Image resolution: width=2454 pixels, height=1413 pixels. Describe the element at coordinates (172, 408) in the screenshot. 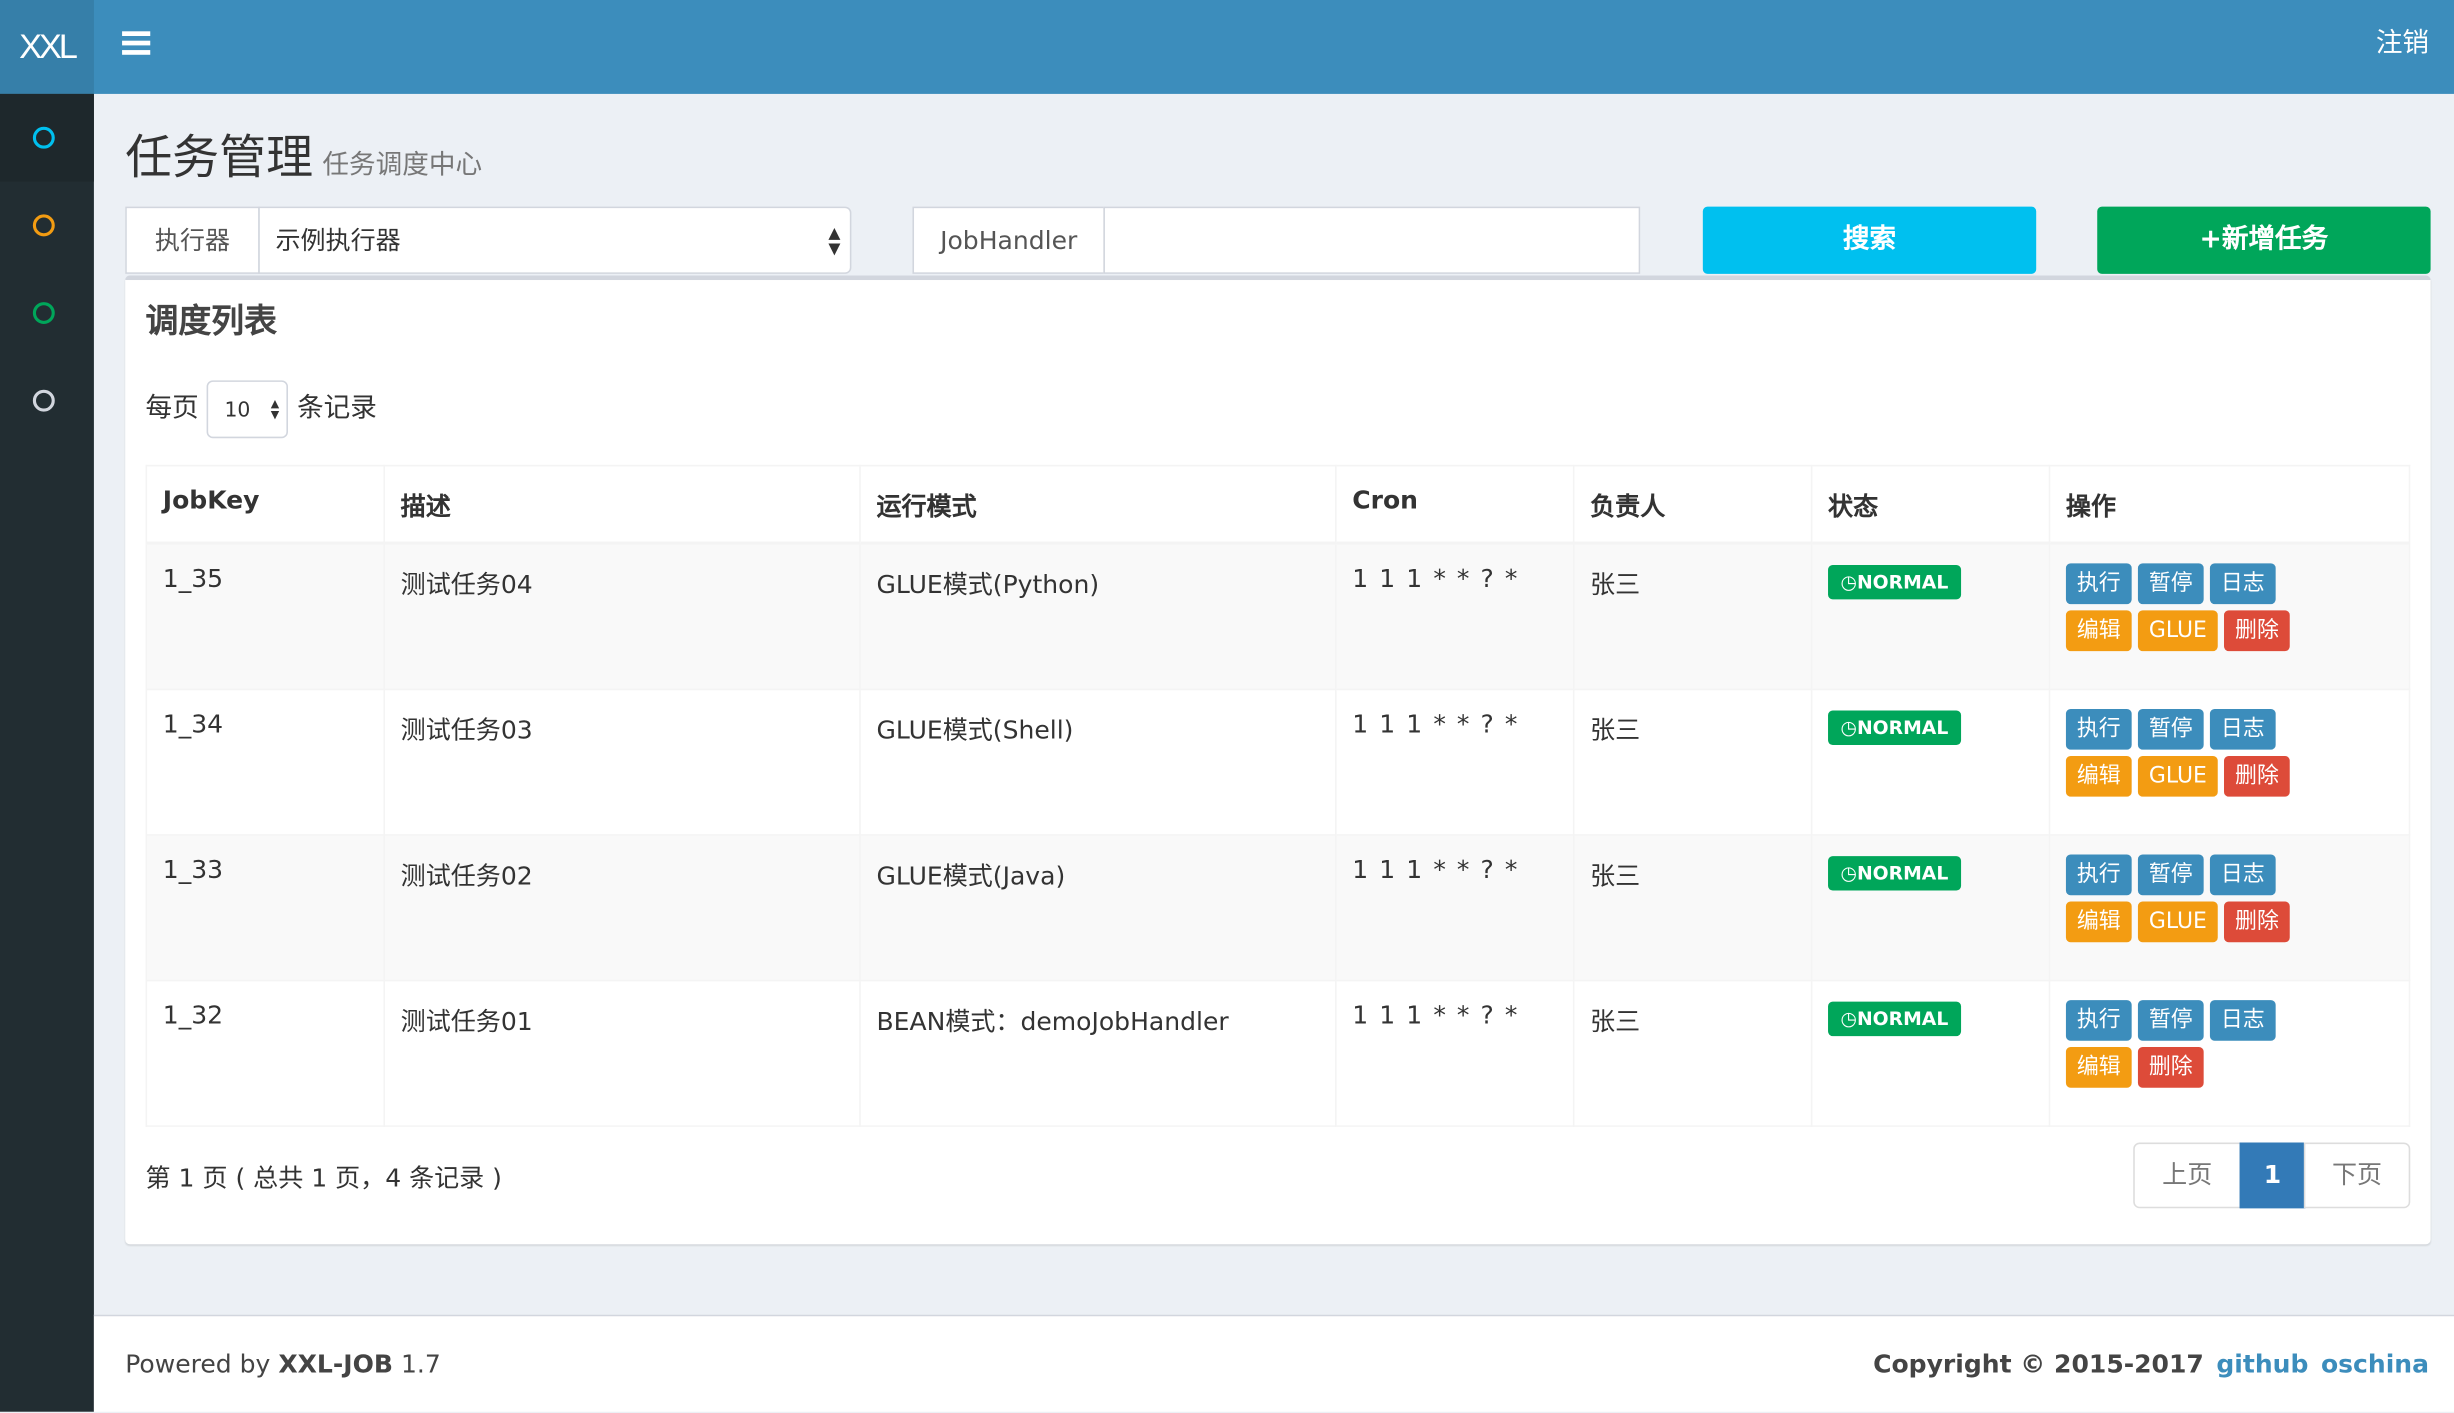

I see `per-page-label: 每页` at that location.